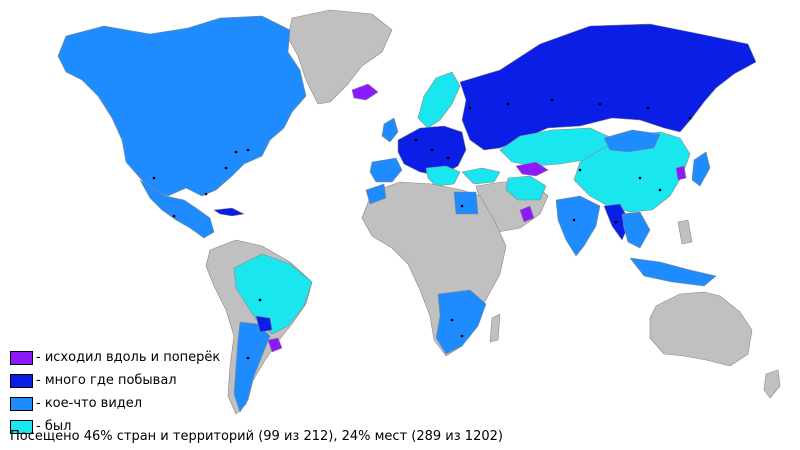  What do you see at coordinates (673, 272) in the screenshot?
I see `region-indonesia` at bounding box center [673, 272].